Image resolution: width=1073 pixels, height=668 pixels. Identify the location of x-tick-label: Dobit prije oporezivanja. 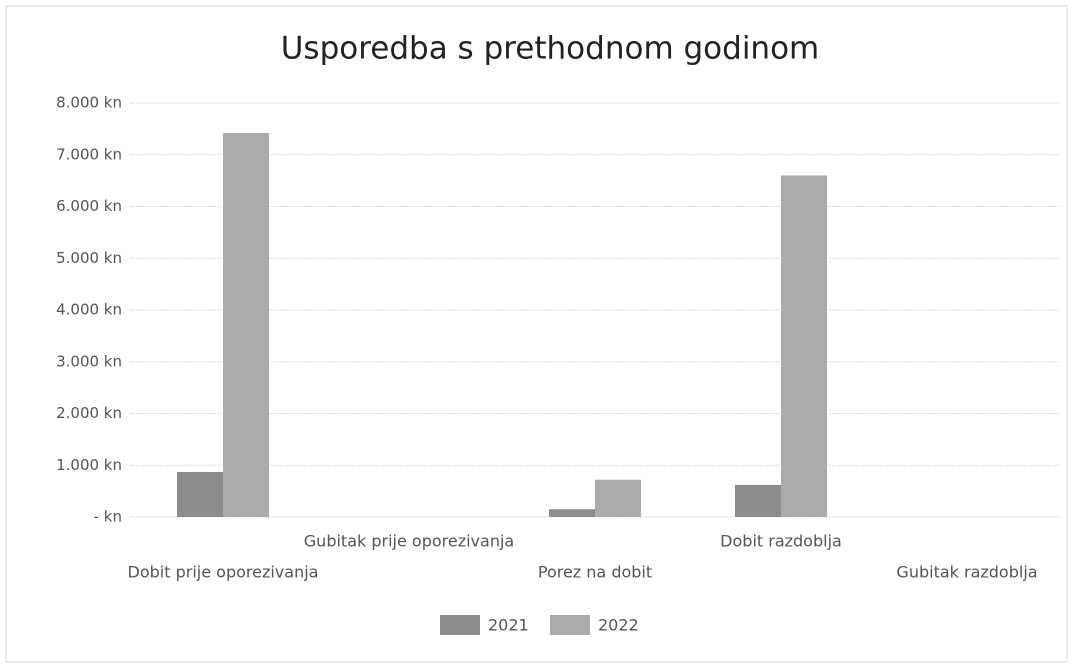
(223, 572).